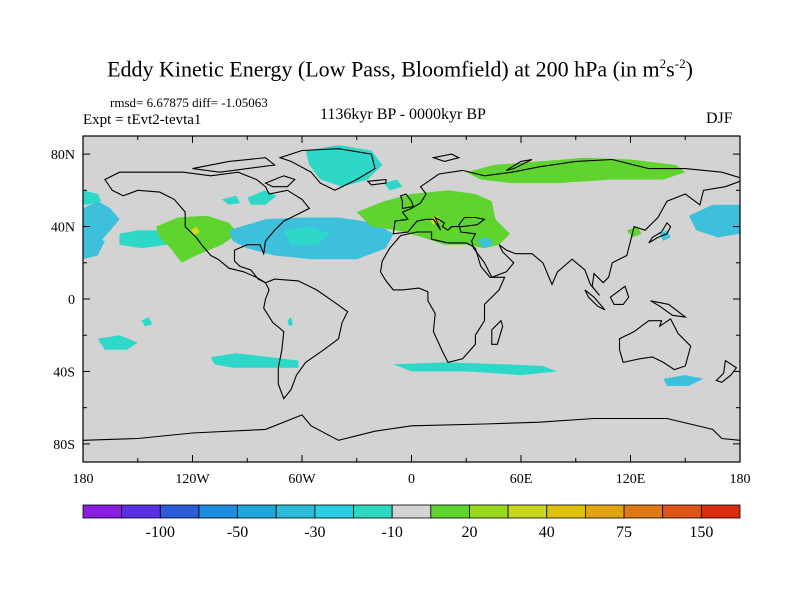 Image resolution: width=800 pixels, height=600 pixels. I want to click on colorbar-label: 20, so click(469, 532).